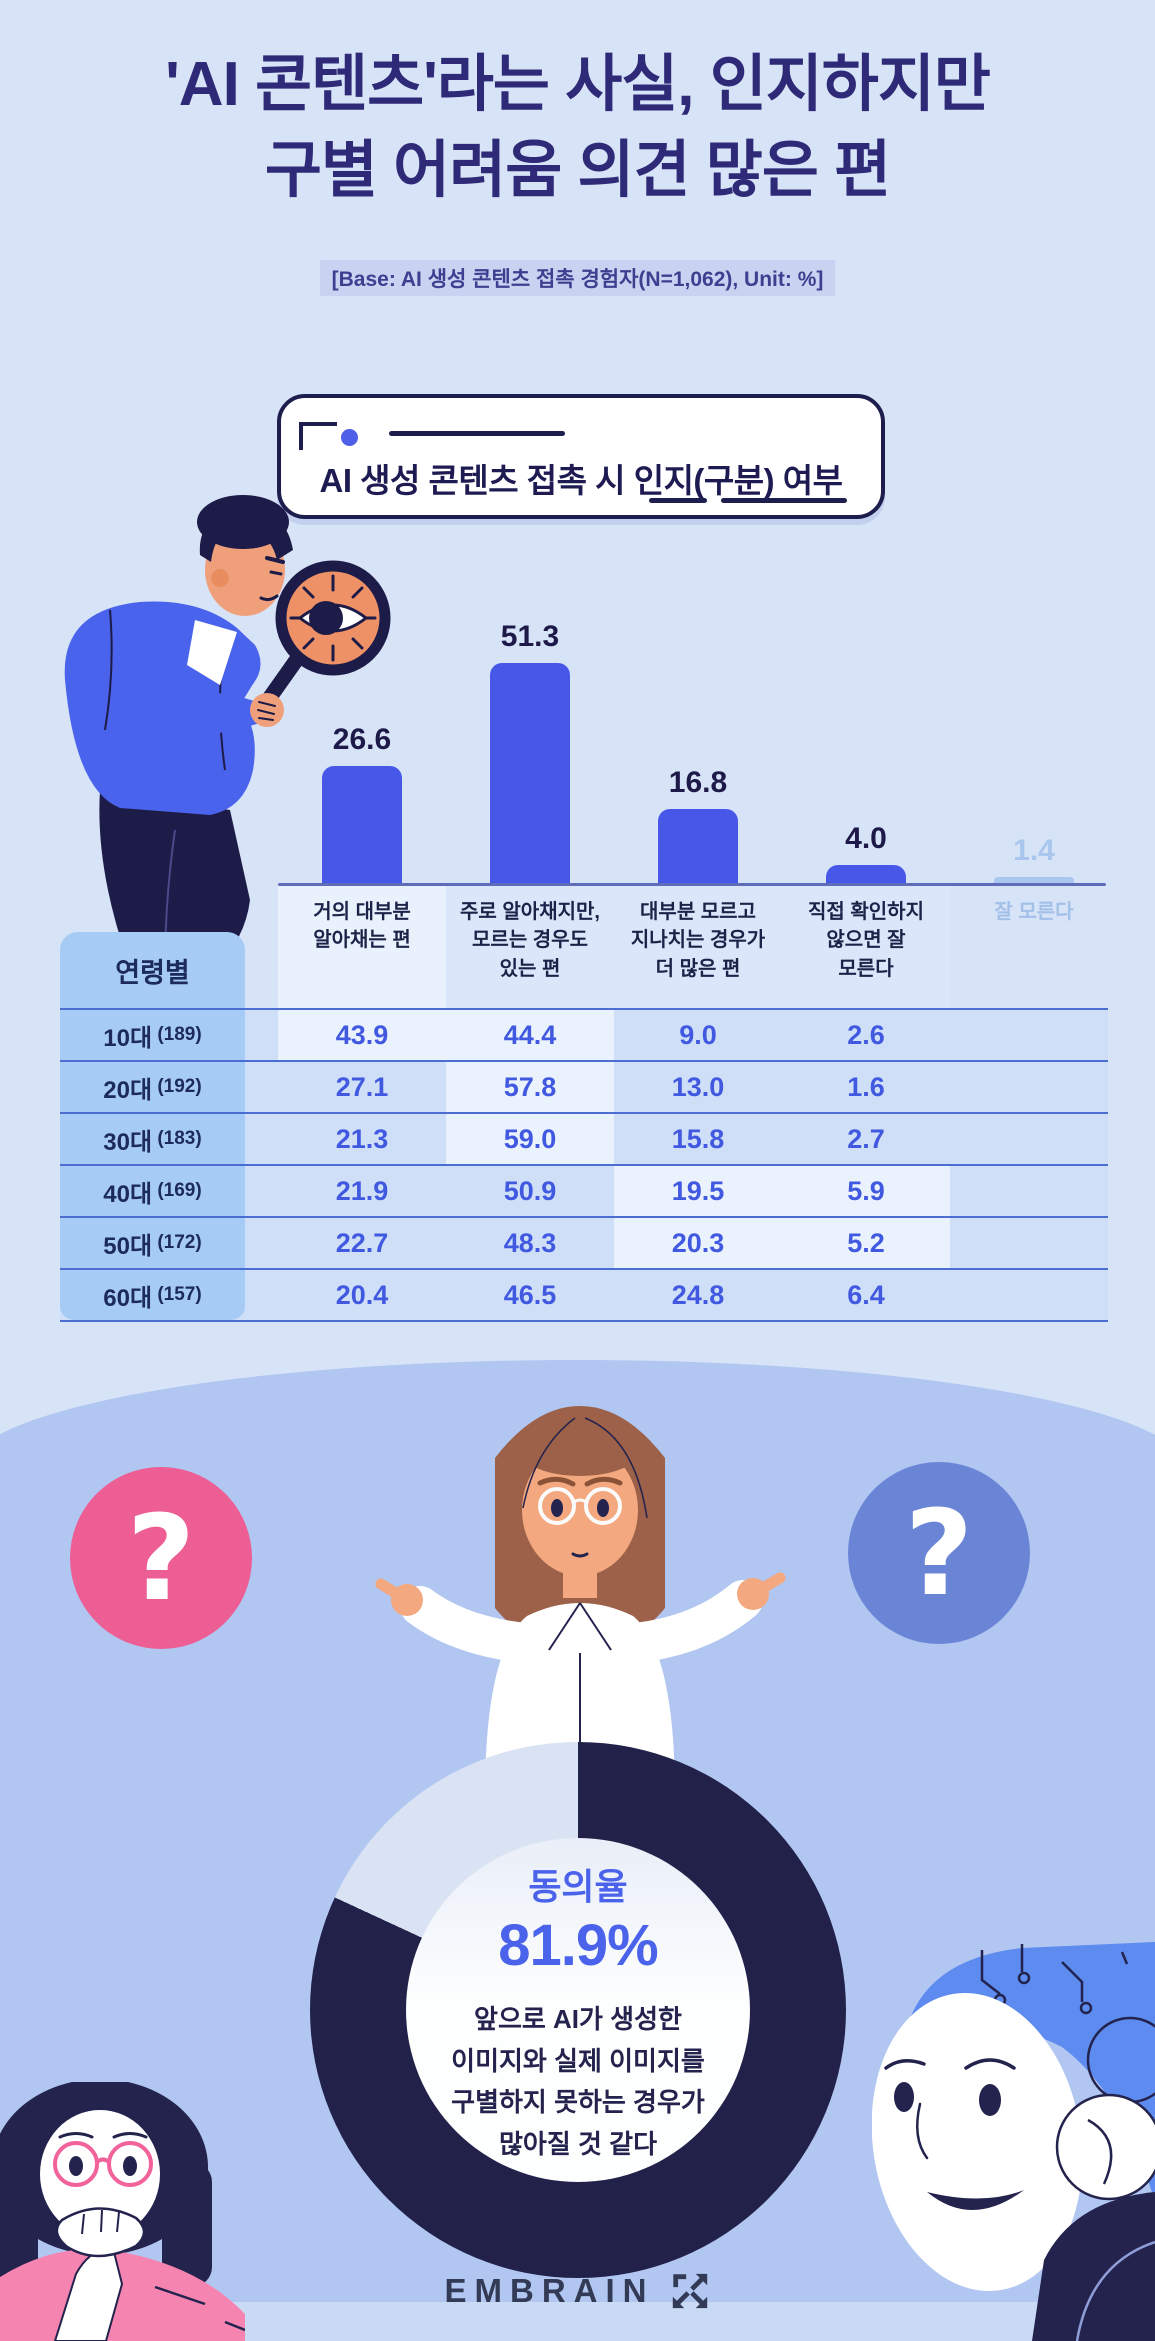 The image size is (1155, 2341). I want to click on table-cell: 44.4, so click(530, 1035).